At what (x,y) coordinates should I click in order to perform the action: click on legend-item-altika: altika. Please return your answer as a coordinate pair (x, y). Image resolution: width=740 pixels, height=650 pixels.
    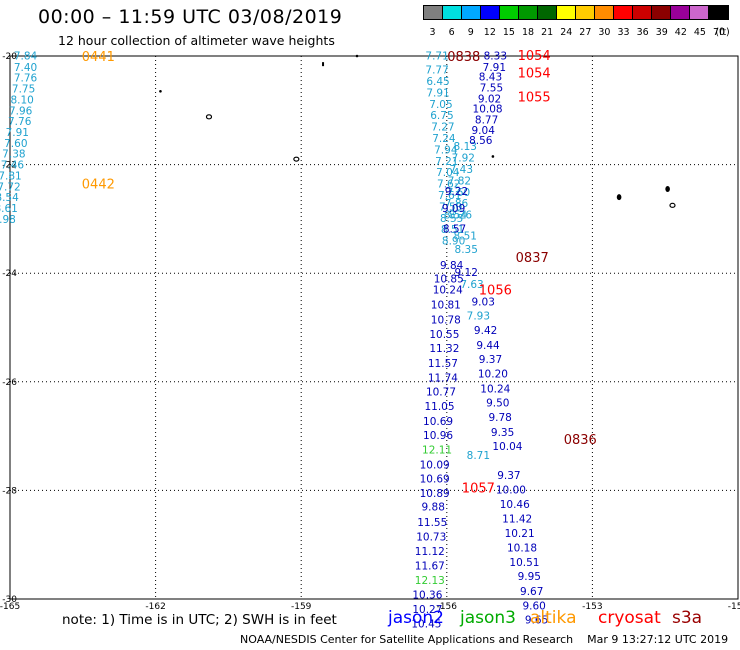
    Looking at the image, I should click on (553, 618).